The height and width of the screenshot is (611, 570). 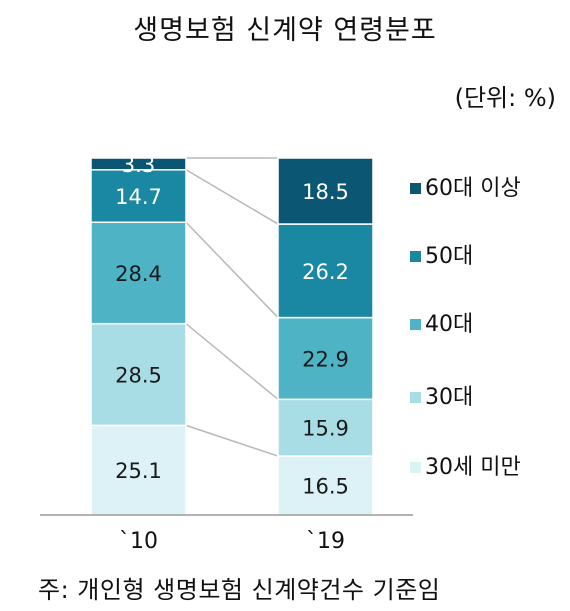 What do you see at coordinates (138, 541) in the screenshot?
I see `x-tick-label: `10` at bounding box center [138, 541].